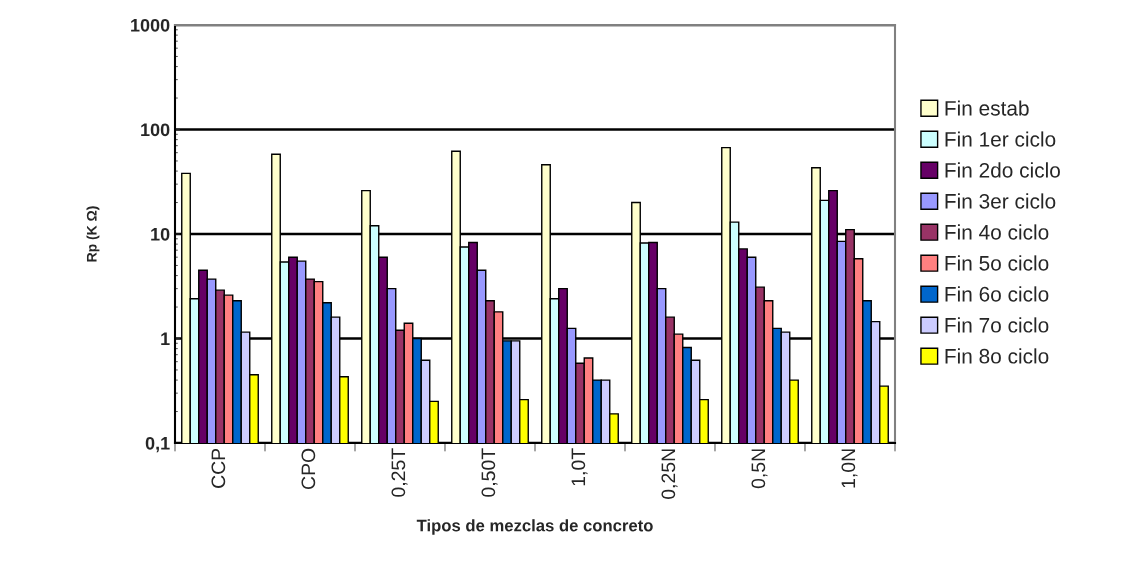  What do you see at coordinates (997, 356) in the screenshot?
I see `legend-label: Fin 8o ciclo` at bounding box center [997, 356].